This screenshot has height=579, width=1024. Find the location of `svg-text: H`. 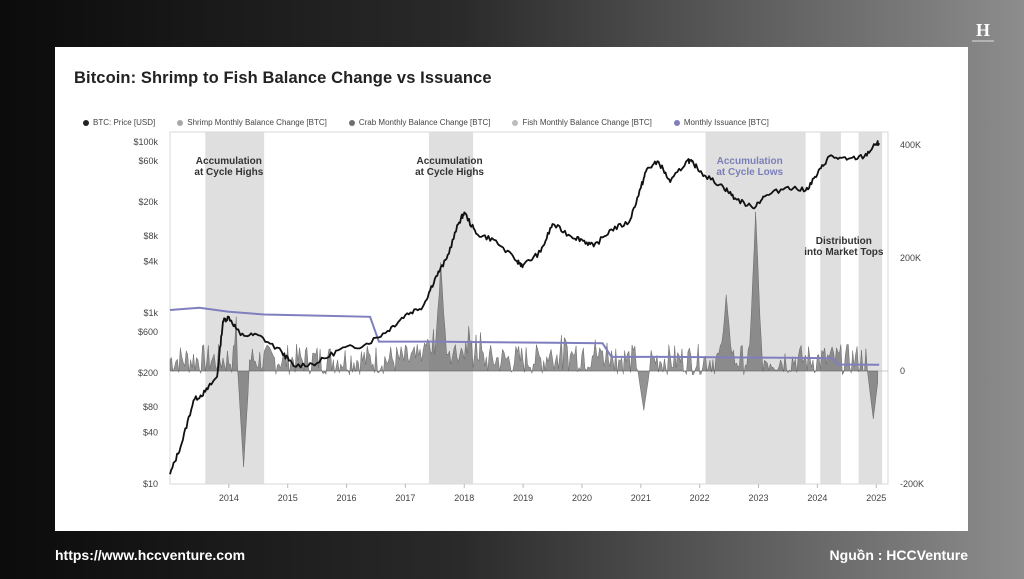

svg-text: H is located at coordinates (983, 30).